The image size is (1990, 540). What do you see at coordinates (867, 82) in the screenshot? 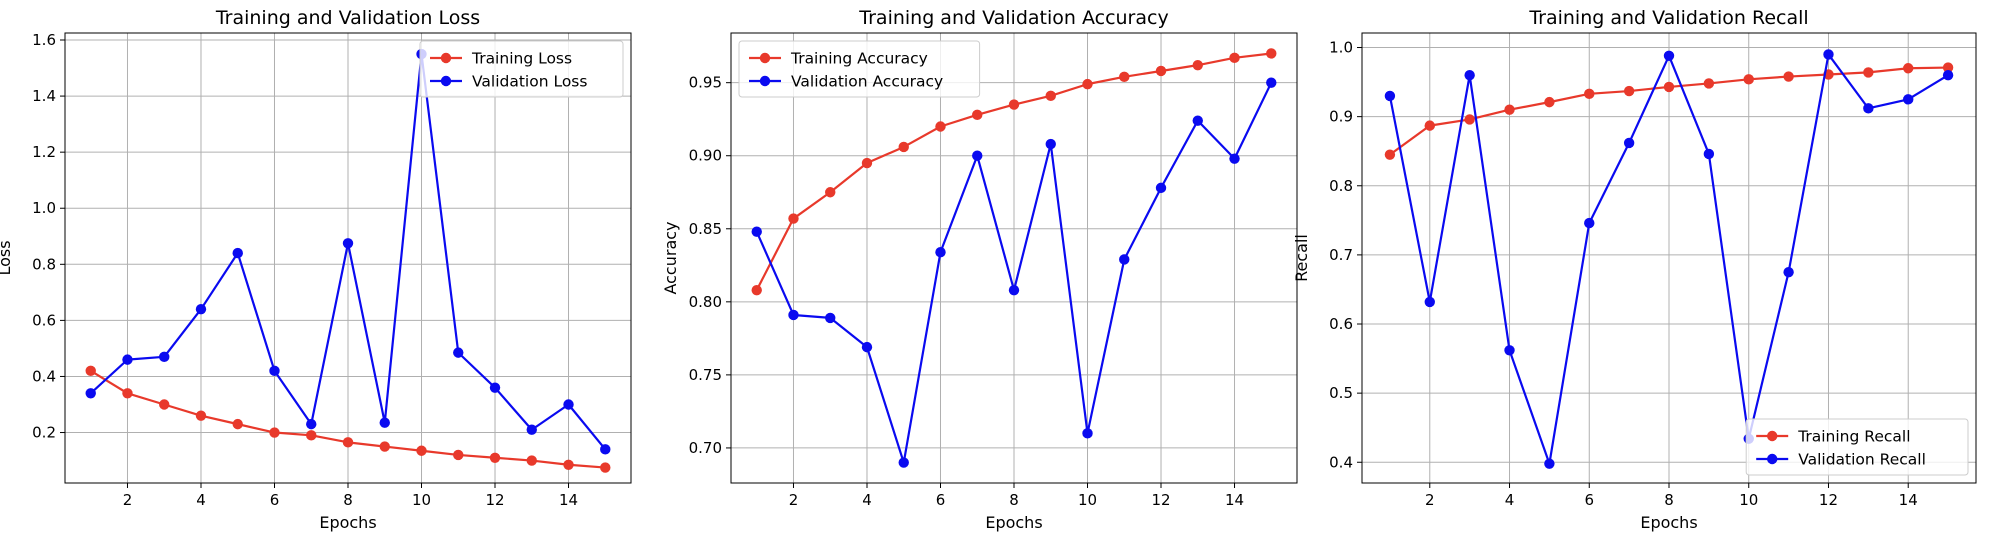
I see `legend-label: Validation Accuracy` at bounding box center [867, 82].